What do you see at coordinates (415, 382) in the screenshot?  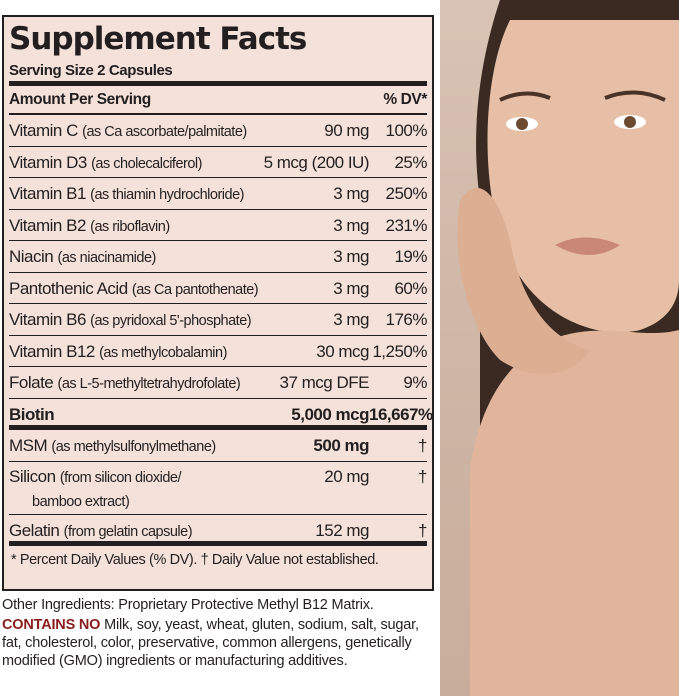 I see `nutrient-dv: 9%` at bounding box center [415, 382].